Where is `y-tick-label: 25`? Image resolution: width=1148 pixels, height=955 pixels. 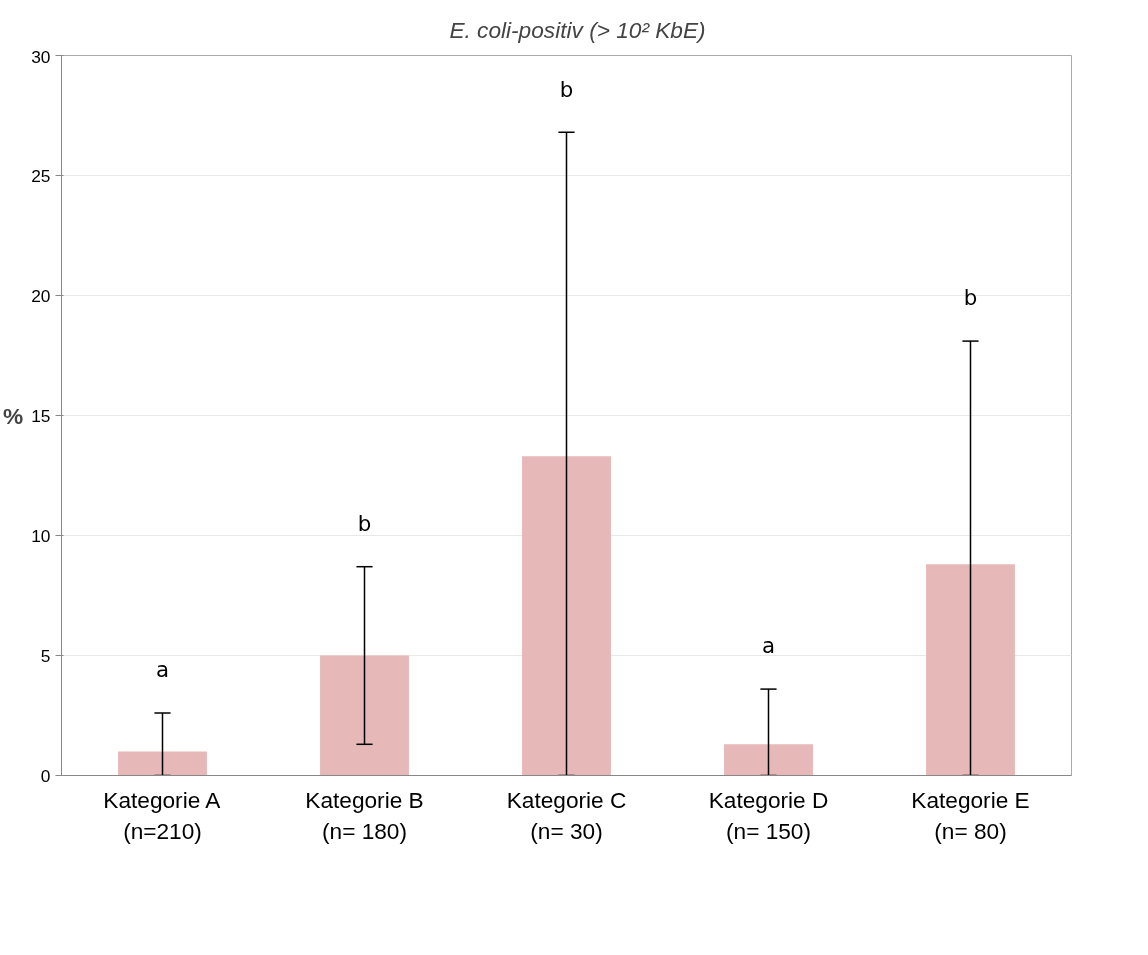
y-tick-label: 25 is located at coordinates (41, 175).